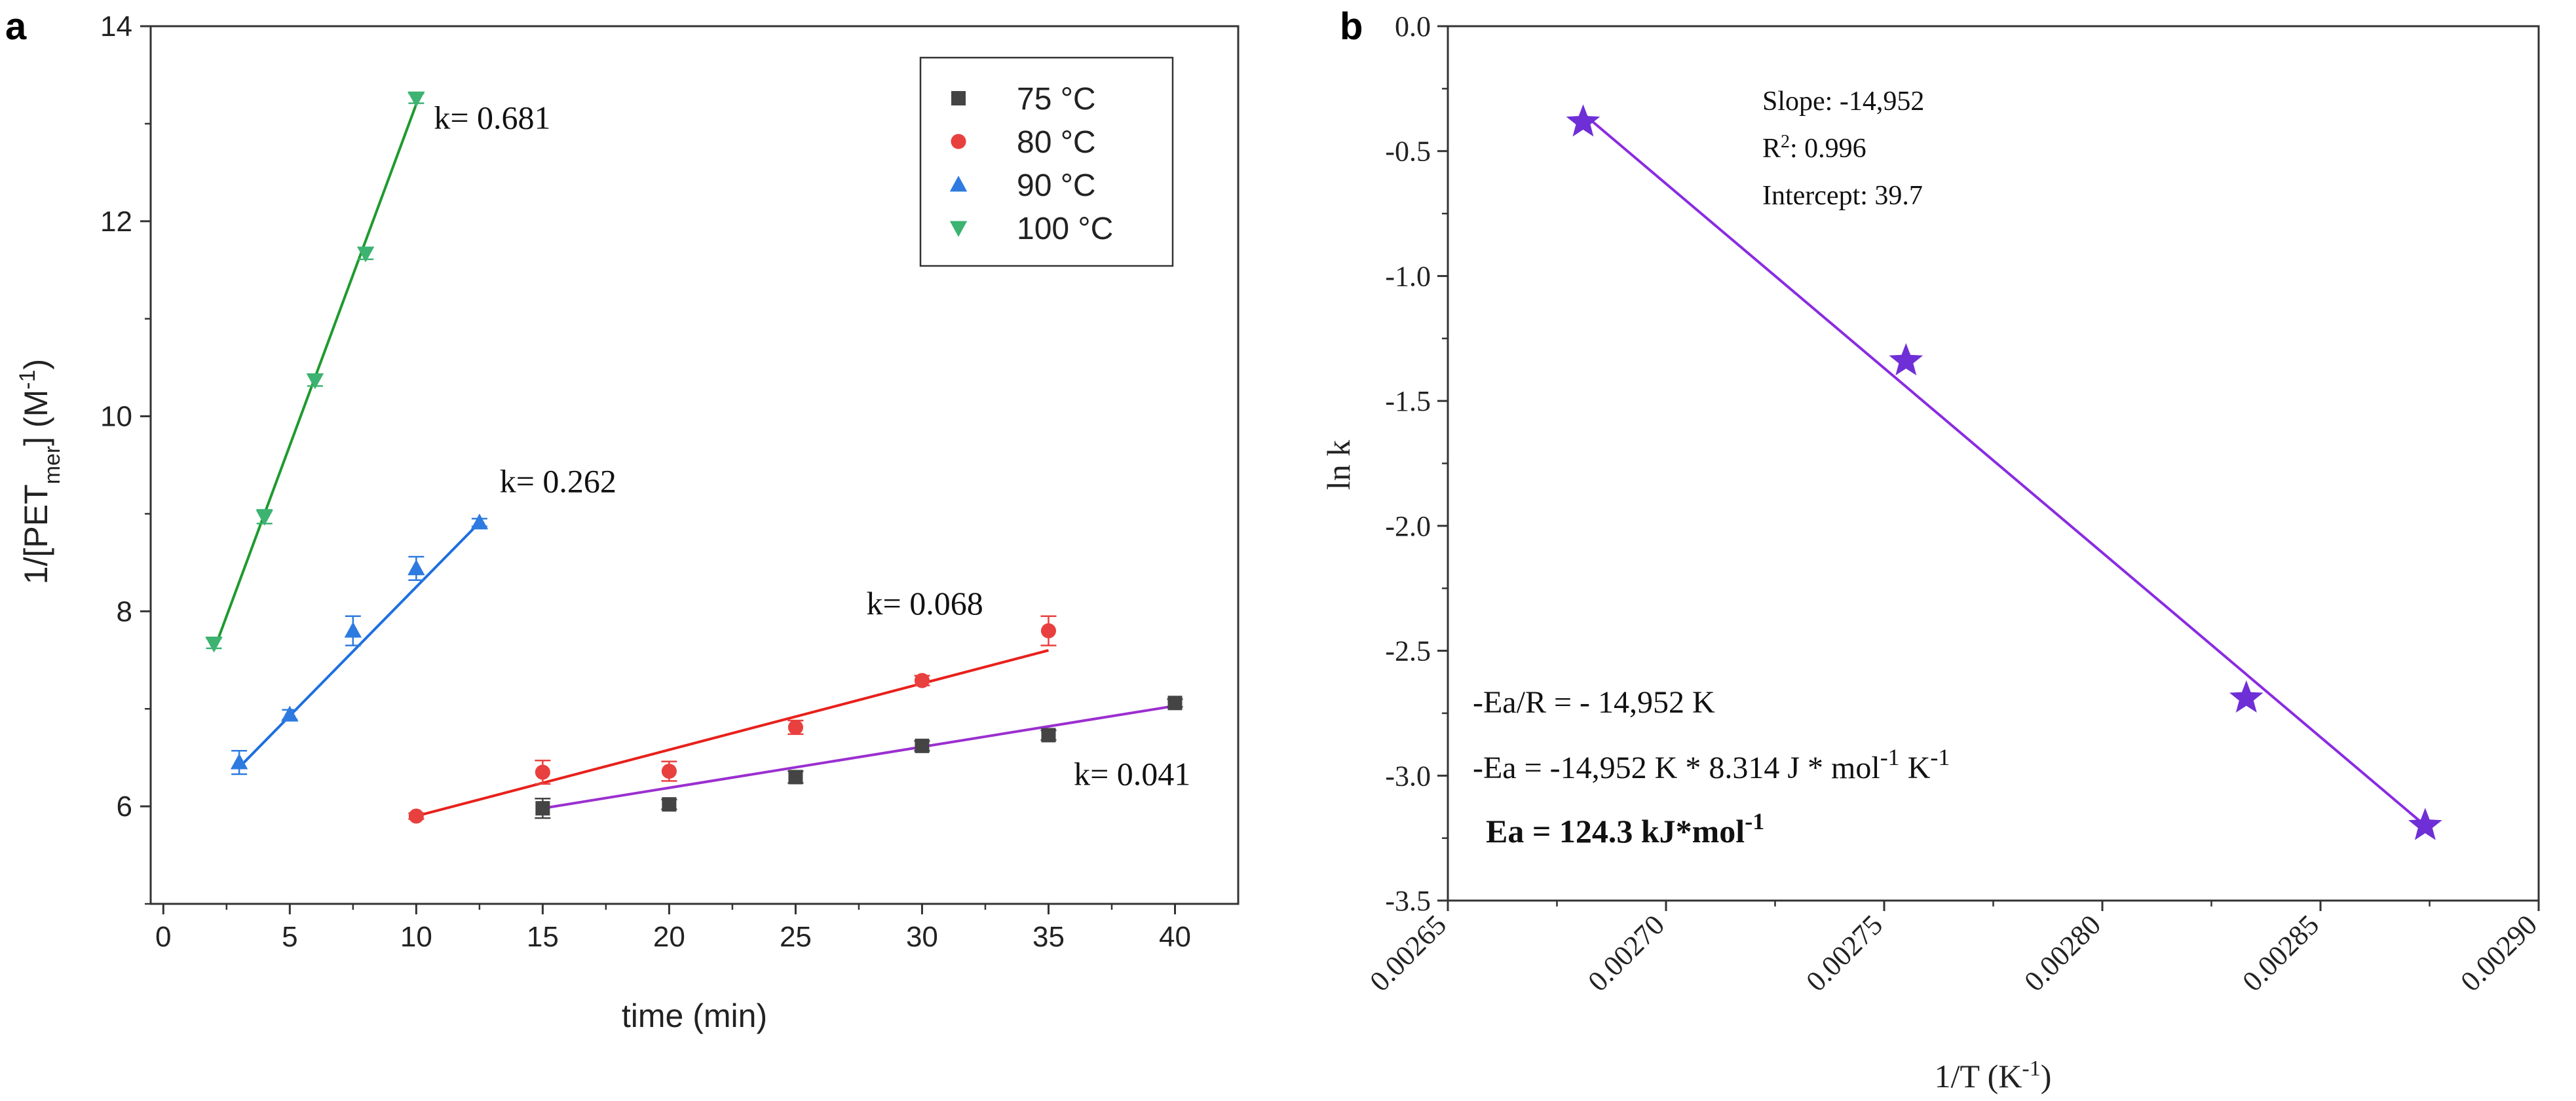 The width and height of the screenshot is (2576, 1101). Describe the element at coordinates (1056, 185) in the screenshot. I see `legend-label: 90 °C` at that location.